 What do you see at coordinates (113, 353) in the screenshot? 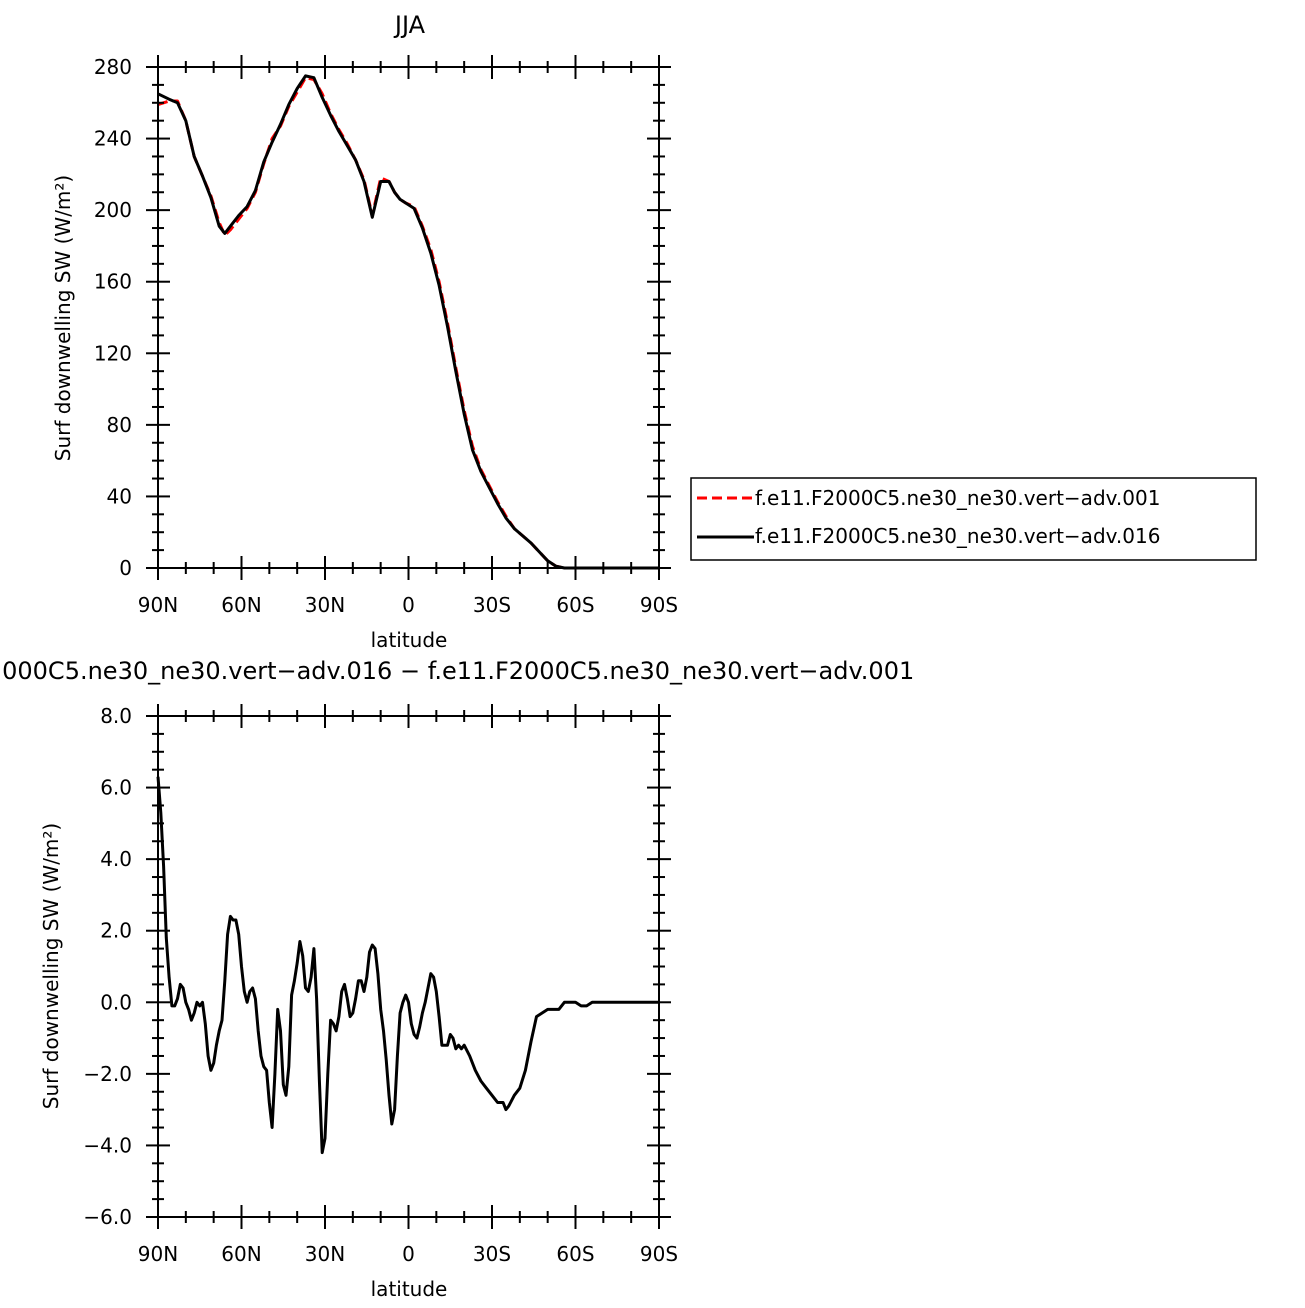
I see `y-tick-label: 120` at bounding box center [113, 353].